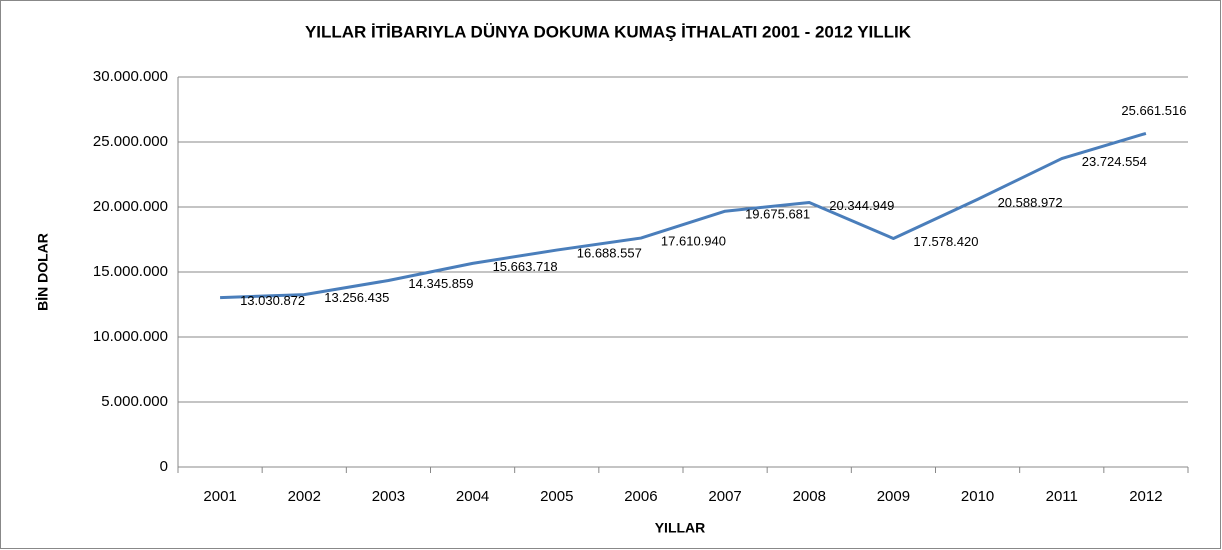 Image resolution: width=1222 pixels, height=550 pixels. I want to click on y-tick-label: 15.000.000, so click(130, 271).